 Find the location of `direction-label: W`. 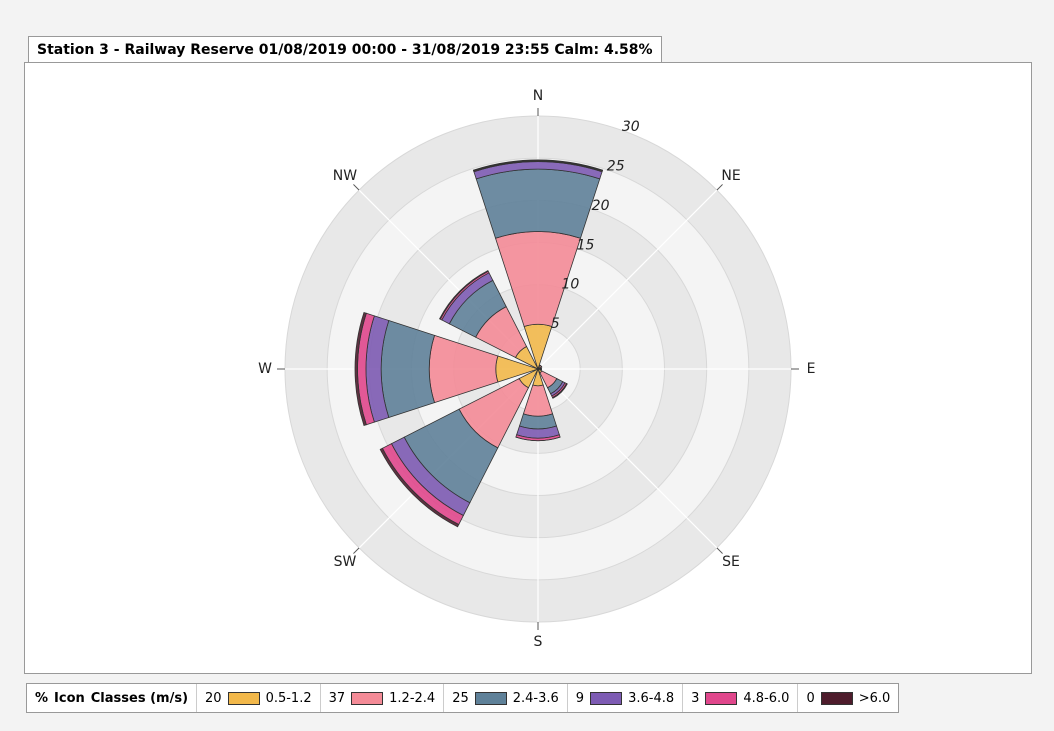

direction-label: W is located at coordinates (265, 369).